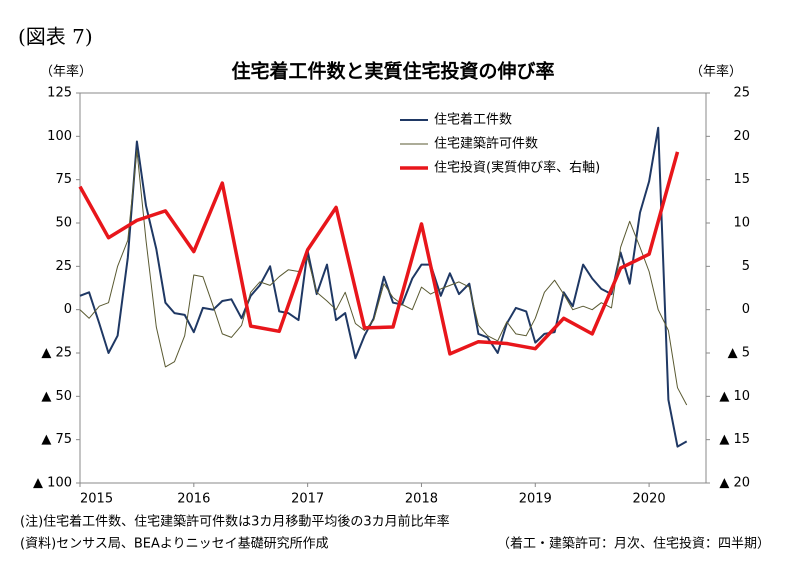 The image size is (787, 578). What do you see at coordinates (741, 93) in the screenshot?
I see `y2-tick-label: 25` at bounding box center [741, 93].